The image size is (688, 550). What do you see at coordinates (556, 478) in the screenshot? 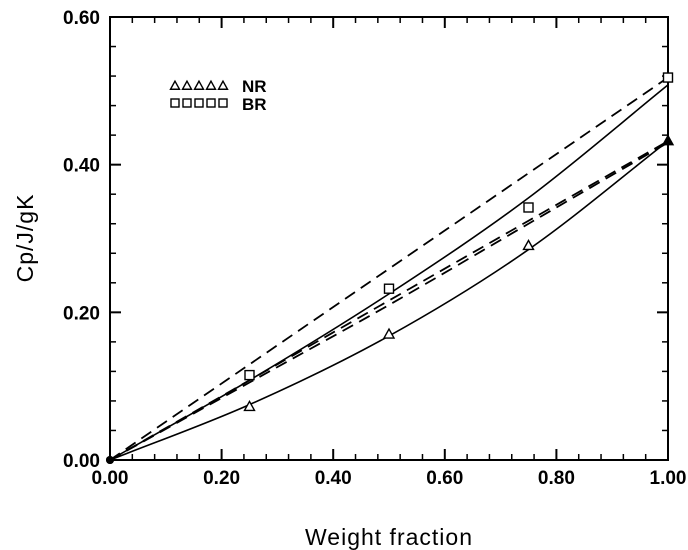
I see `x-tick-label: 0.80` at bounding box center [556, 478].